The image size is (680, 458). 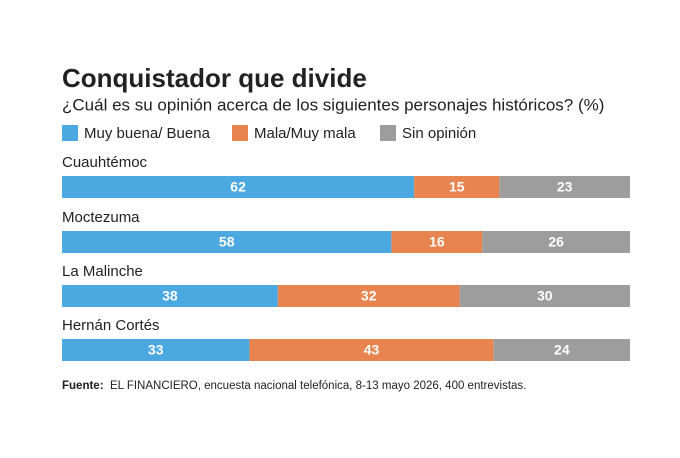 I want to click on value-label: 38, so click(x=170, y=296).